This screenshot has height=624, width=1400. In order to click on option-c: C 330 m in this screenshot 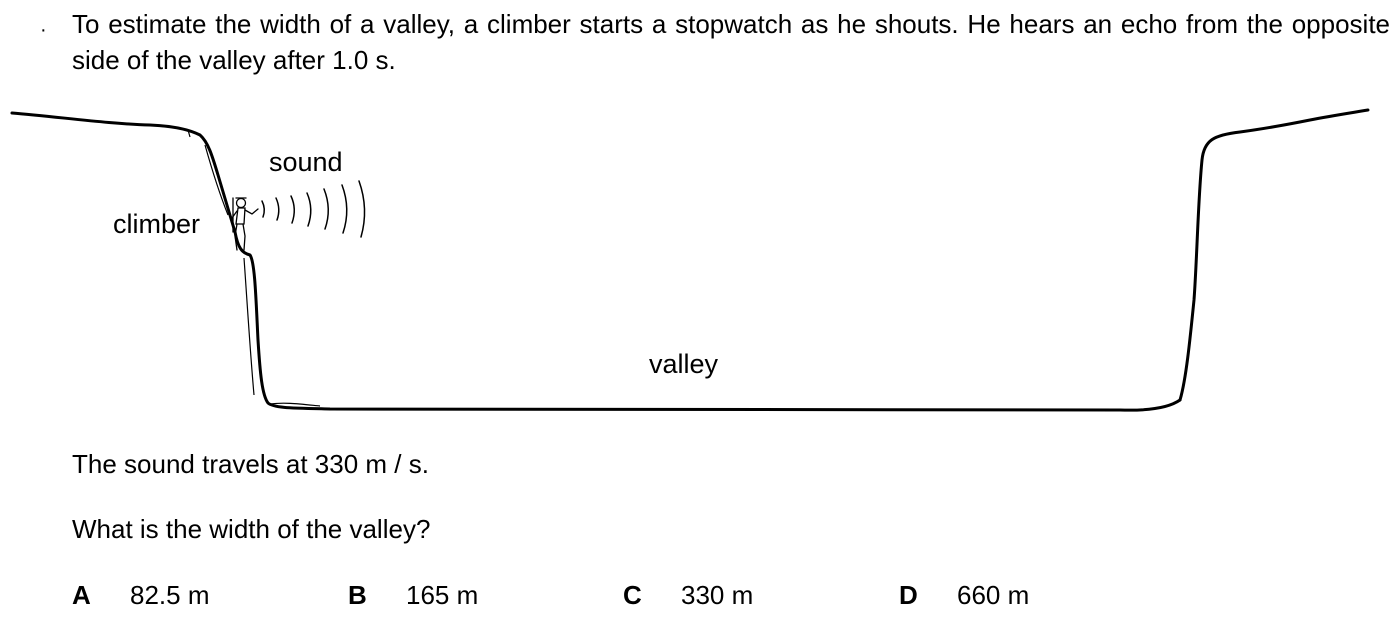, I will do `click(688, 595)`.